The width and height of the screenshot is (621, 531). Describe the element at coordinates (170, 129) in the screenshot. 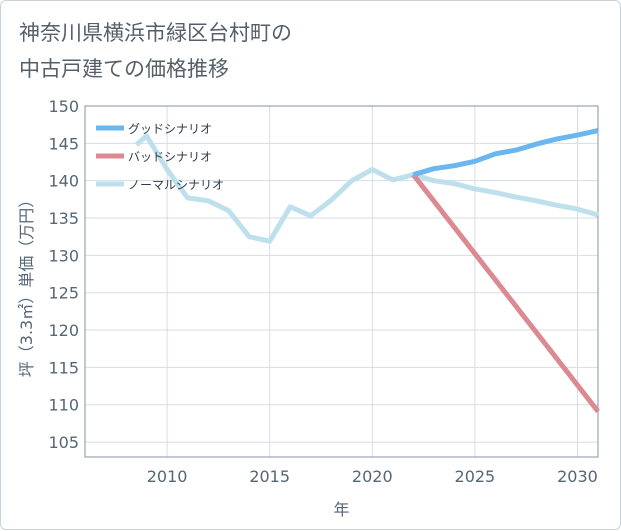

I see `legend-label-0: グッドシナリオ` at that location.